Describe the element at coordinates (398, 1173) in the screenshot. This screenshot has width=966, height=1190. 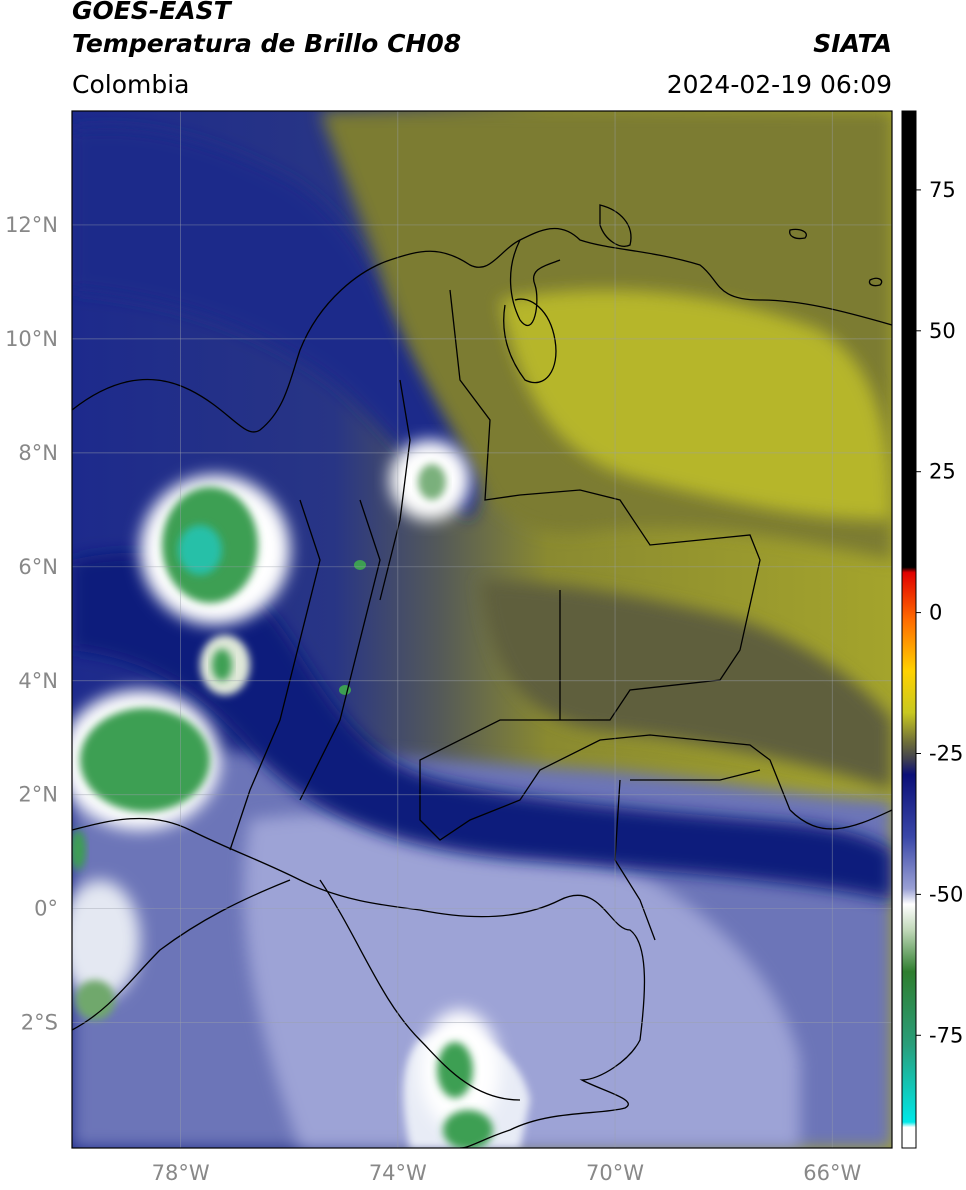
I see `lon-tick-label: 74°W` at that location.